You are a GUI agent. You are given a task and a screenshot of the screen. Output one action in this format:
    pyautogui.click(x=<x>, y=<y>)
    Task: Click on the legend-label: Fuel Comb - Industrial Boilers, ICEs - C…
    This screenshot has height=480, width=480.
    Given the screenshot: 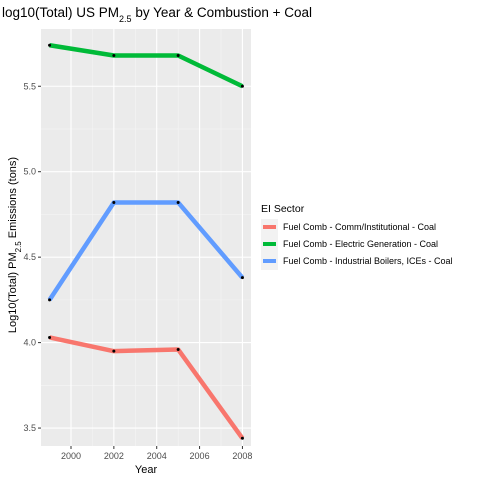 What is the action you would take?
    pyautogui.click(x=368, y=261)
    